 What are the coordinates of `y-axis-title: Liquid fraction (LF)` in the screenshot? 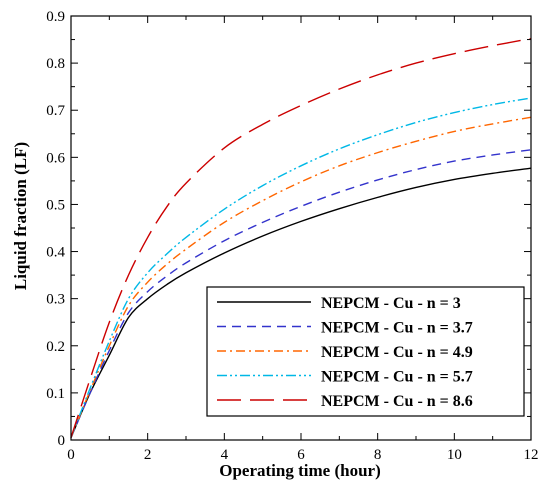 It's located at (20, 216).